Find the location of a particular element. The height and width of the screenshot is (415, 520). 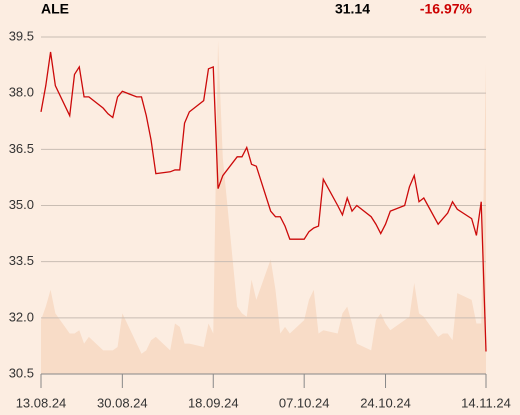

x-tick-label: 07.10.24 is located at coordinates (304, 402).